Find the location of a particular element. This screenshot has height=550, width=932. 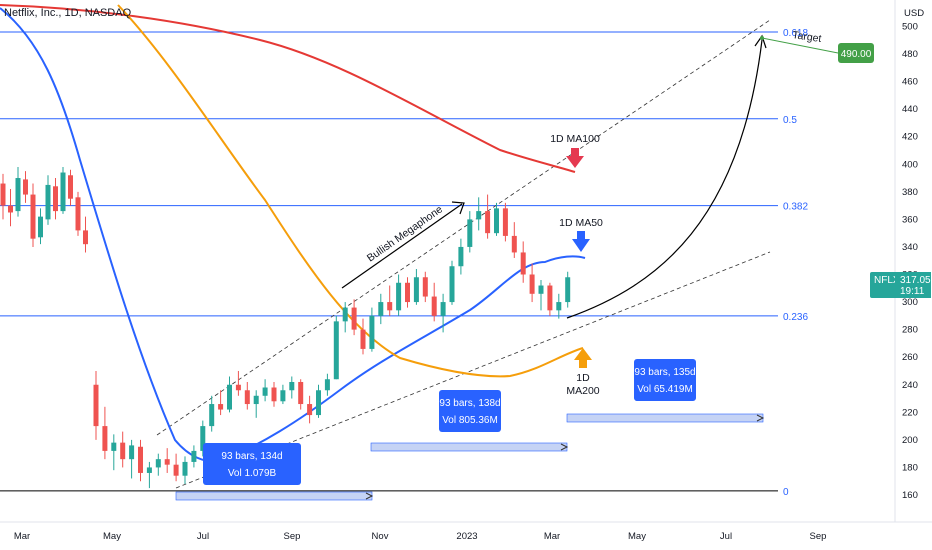

range-stats-volume: Vol 65.419M is located at coordinates (665, 389).